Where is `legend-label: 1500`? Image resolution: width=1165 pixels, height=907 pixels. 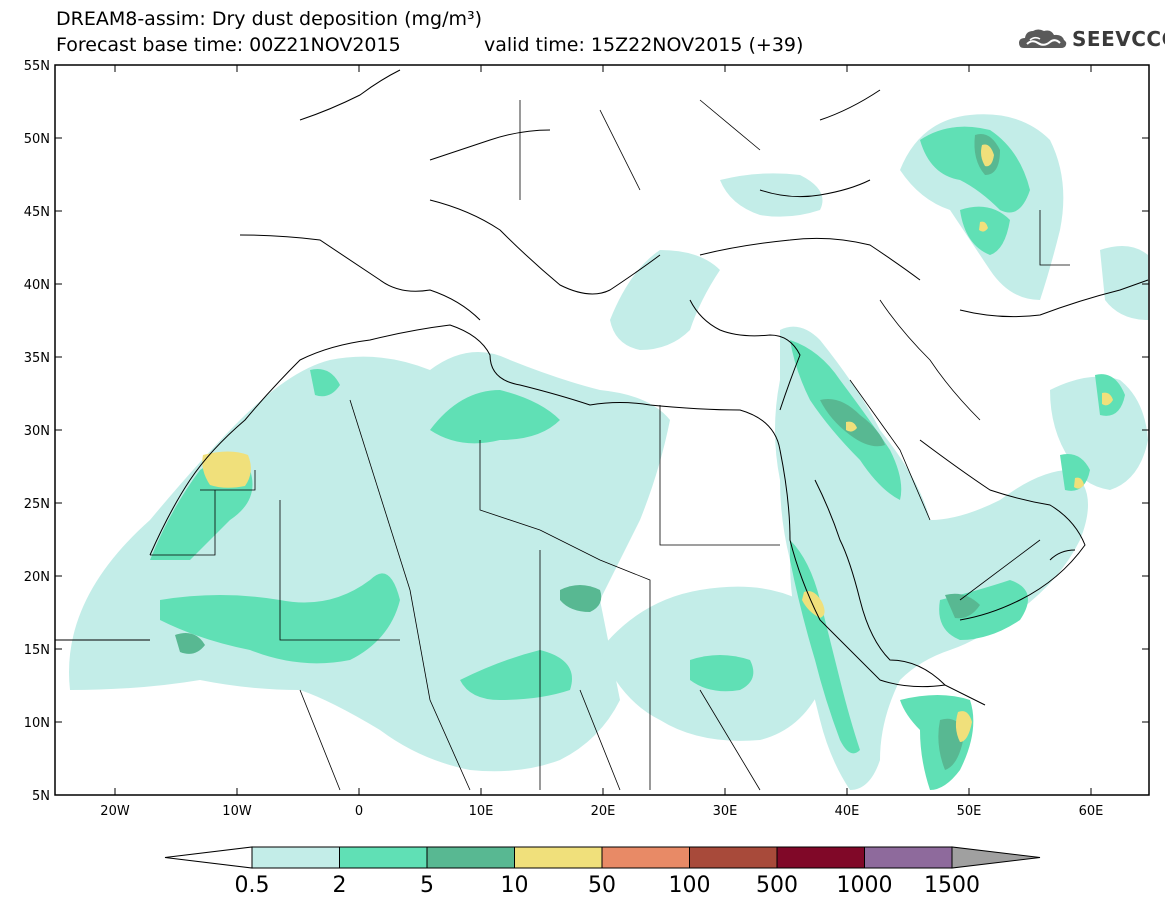 legend-label: 1500 is located at coordinates (952, 885).